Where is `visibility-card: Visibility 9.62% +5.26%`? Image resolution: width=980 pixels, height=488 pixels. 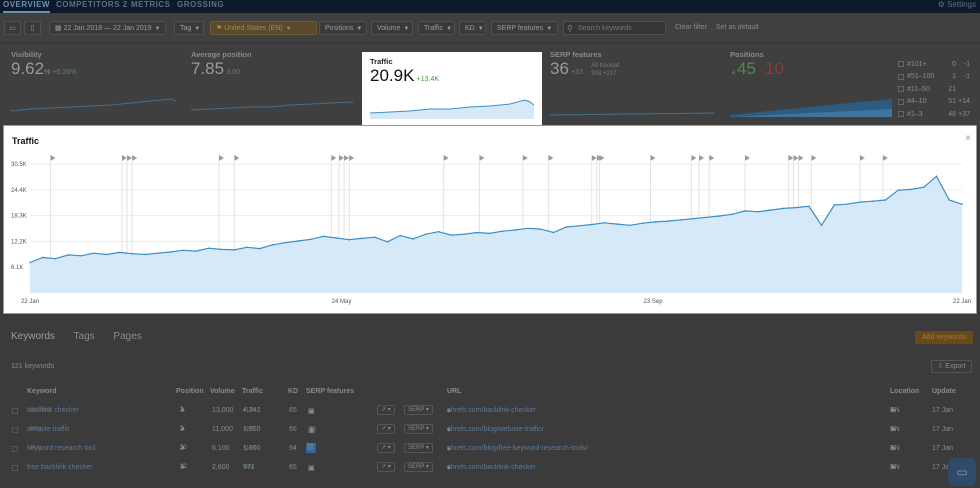 visibility-card: Visibility 9.62% +5.26% is located at coordinates (96, 87).